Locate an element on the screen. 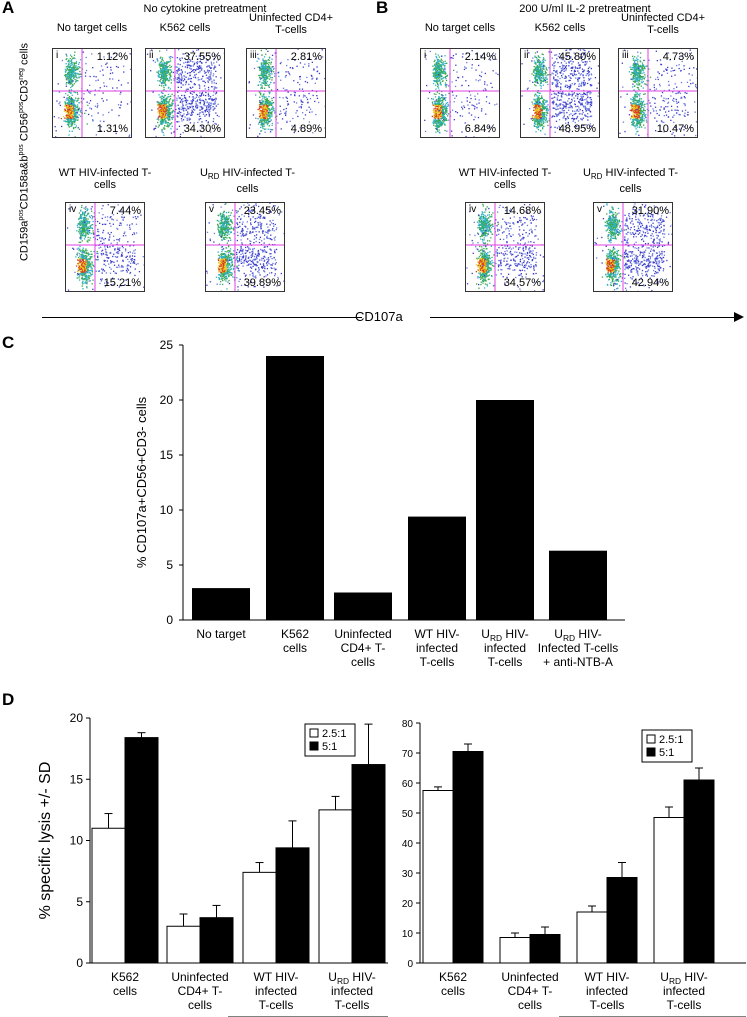 This screenshot has height=1017, width=747. cd107a-axis-right is located at coordinates (583, 317).